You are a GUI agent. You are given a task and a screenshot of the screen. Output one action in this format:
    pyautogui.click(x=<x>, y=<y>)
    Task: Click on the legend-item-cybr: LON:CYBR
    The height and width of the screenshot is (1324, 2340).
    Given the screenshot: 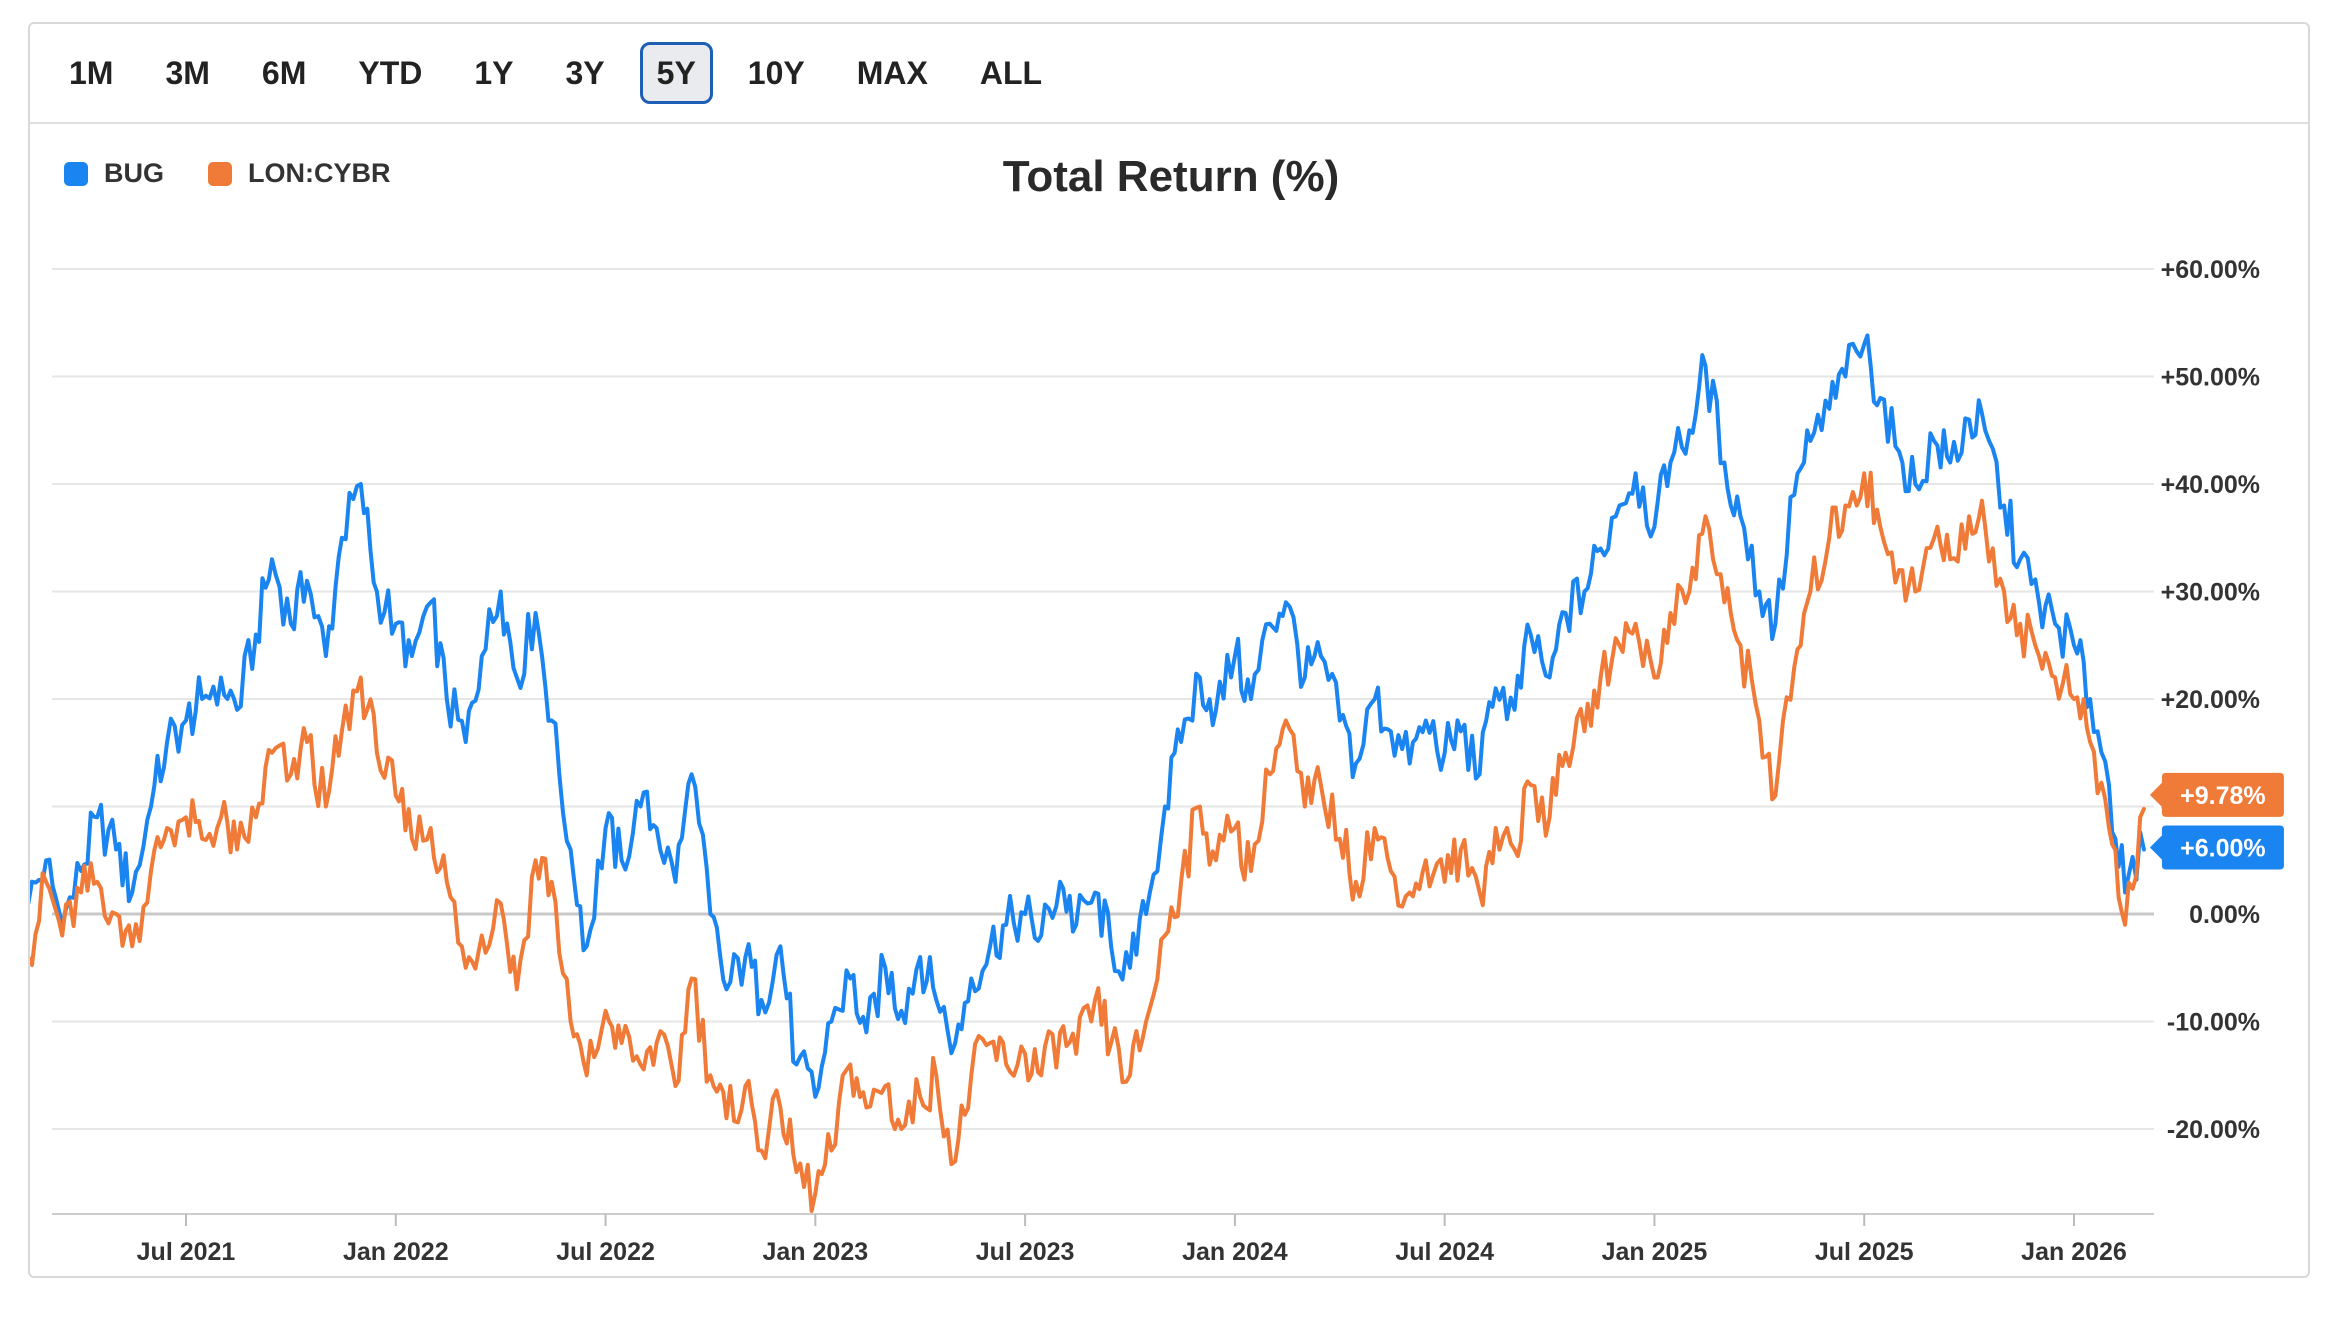 What is the action you would take?
    pyautogui.click(x=299, y=173)
    